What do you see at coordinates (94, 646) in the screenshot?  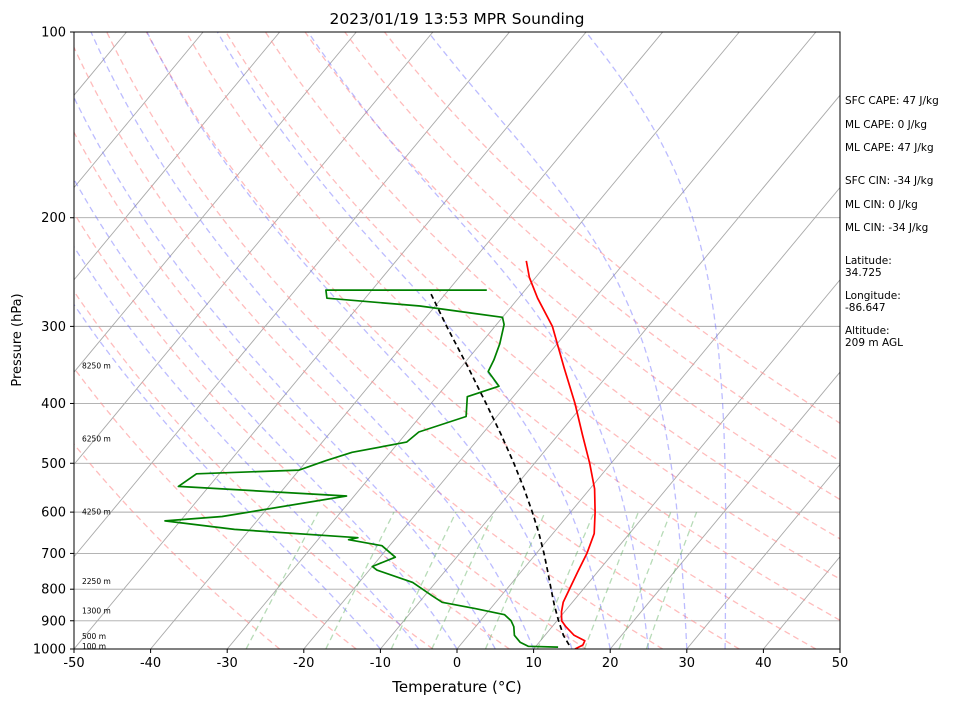 I see `height-label: 100 m` at bounding box center [94, 646].